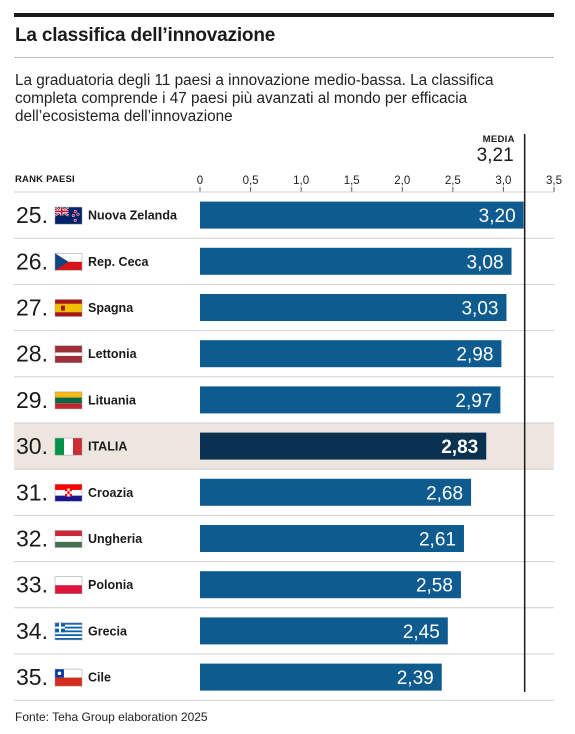 The image size is (575, 734). What do you see at coordinates (107, 447) in the screenshot?
I see `country-label-italia: ITALIA` at bounding box center [107, 447].